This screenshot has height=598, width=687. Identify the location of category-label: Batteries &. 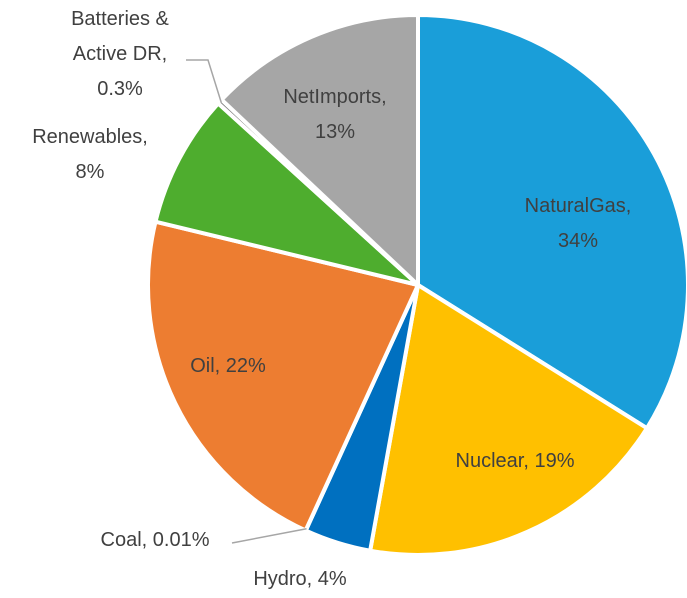
(120, 19).